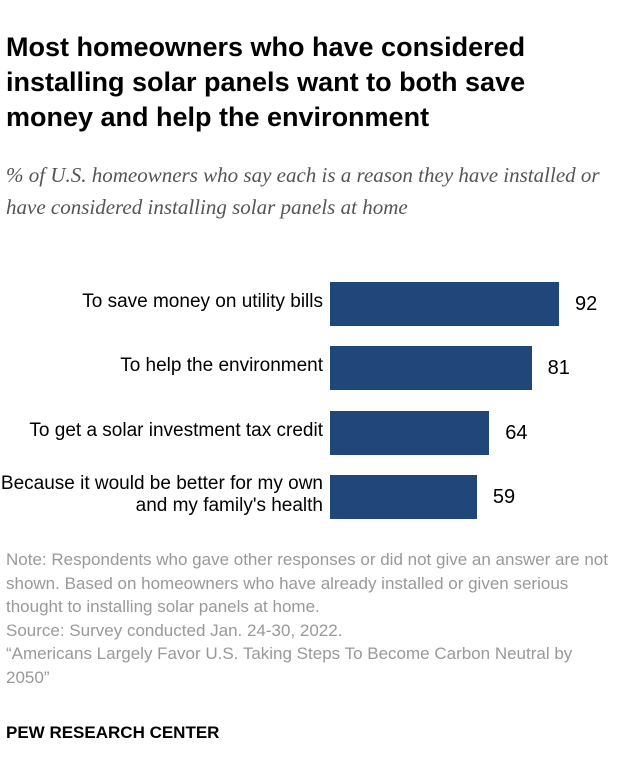 The width and height of the screenshot is (620, 780). Describe the element at coordinates (221, 366) in the screenshot. I see `category-label: To help the environment` at that location.